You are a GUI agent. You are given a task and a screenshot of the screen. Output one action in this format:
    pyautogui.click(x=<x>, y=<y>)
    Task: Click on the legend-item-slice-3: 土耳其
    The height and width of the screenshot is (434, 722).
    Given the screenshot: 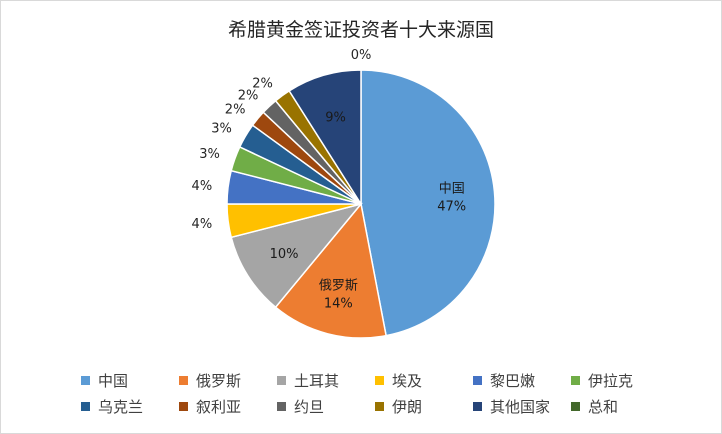 What is the action you would take?
    pyautogui.click(x=326, y=380)
    